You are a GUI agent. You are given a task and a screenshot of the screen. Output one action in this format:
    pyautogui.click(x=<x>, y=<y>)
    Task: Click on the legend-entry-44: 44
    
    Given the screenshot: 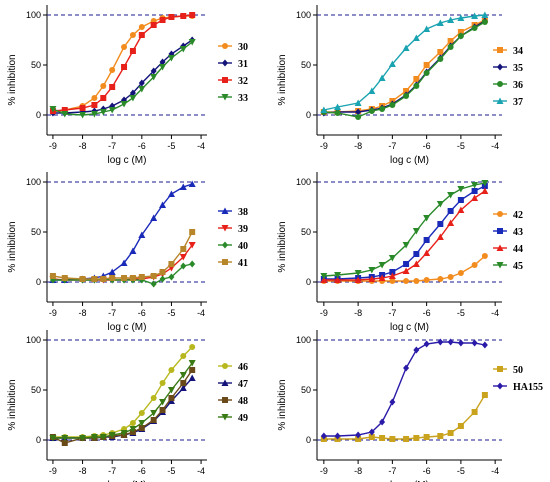 What is the action you would take?
    pyautogui.click(x=508, y=249)
    